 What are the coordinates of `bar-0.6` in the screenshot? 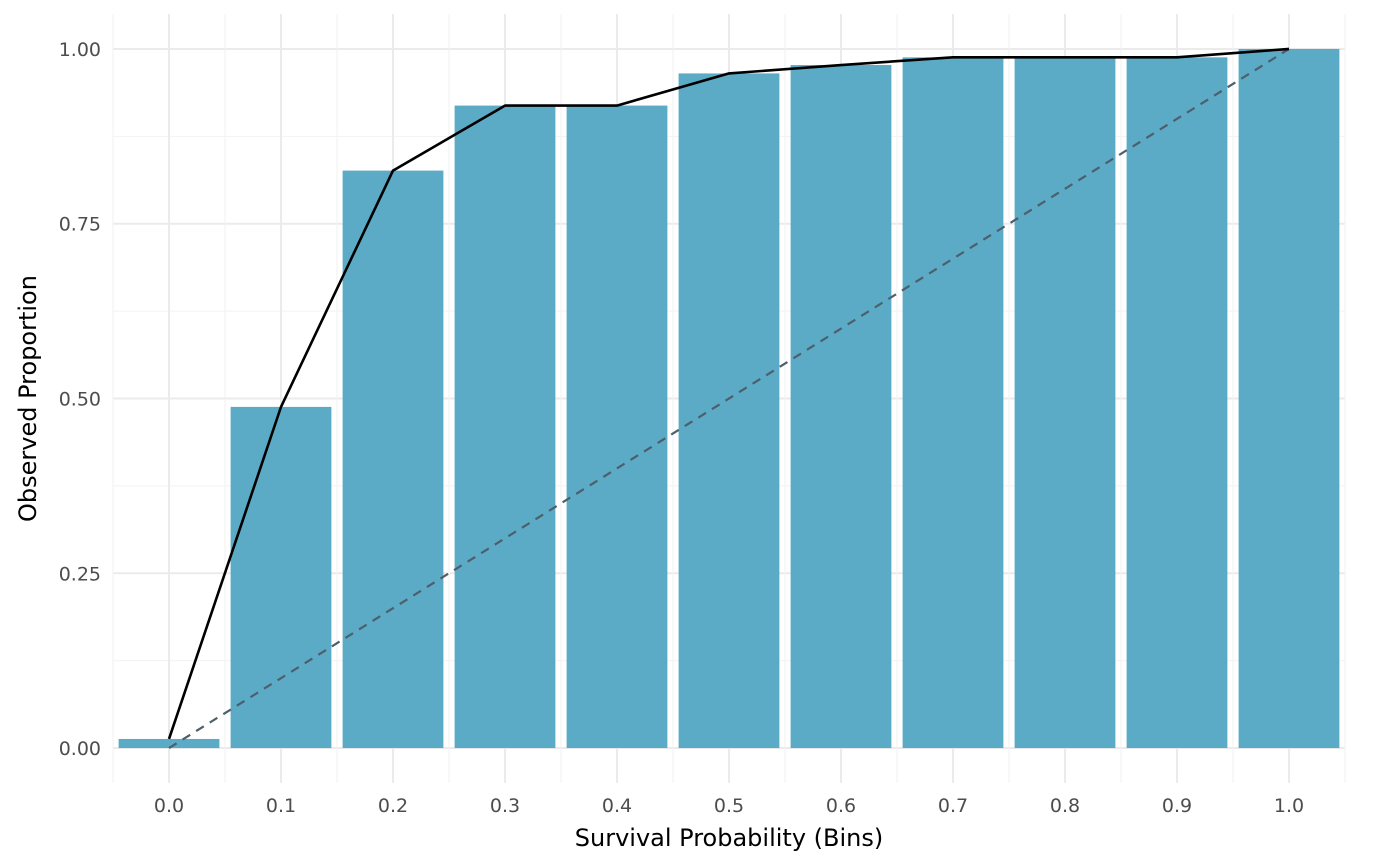 It's located at (841, 407).